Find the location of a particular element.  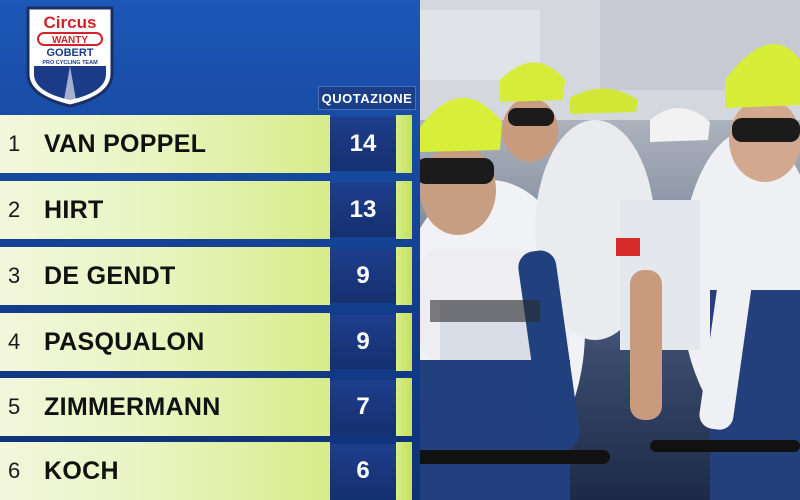

rider-position: 1 is located at coordinates (14, 143).